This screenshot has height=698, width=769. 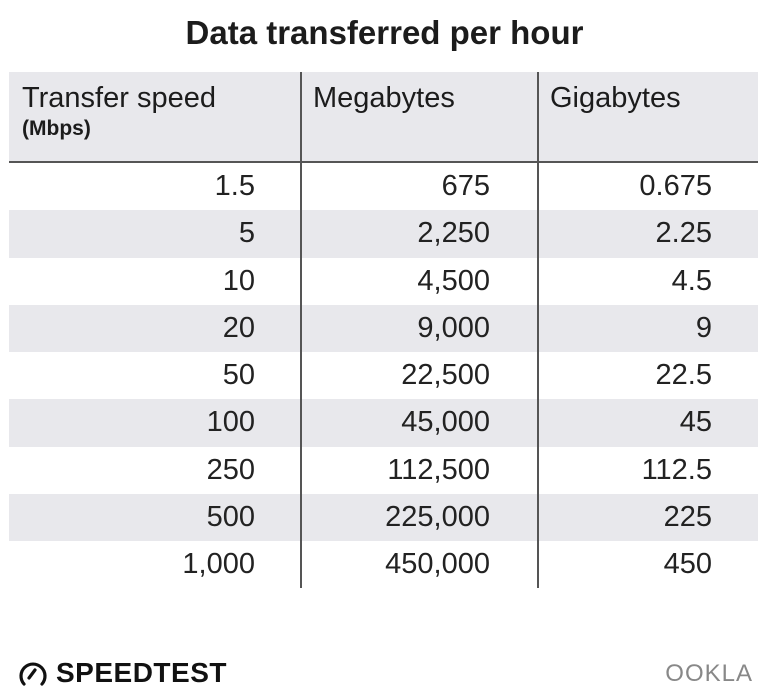 I want to click on cell-gigabytes: 450, so click(x=687, y=564).